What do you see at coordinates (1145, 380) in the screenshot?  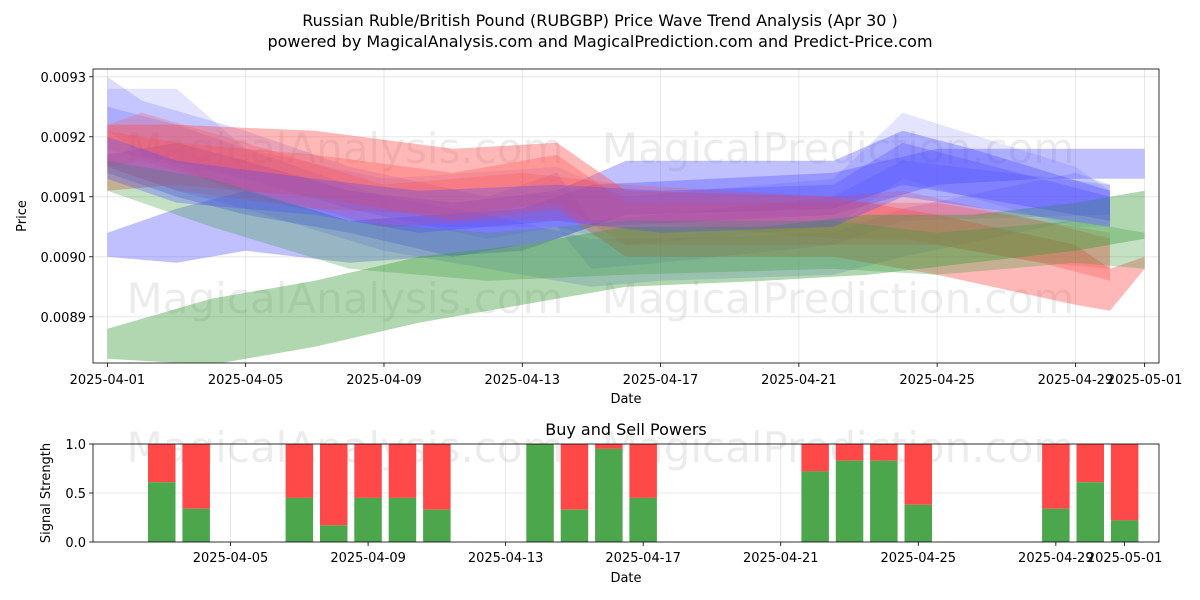 I see `price-x-tick-label: 2025-05-01` at bounding box center [1145, 380].